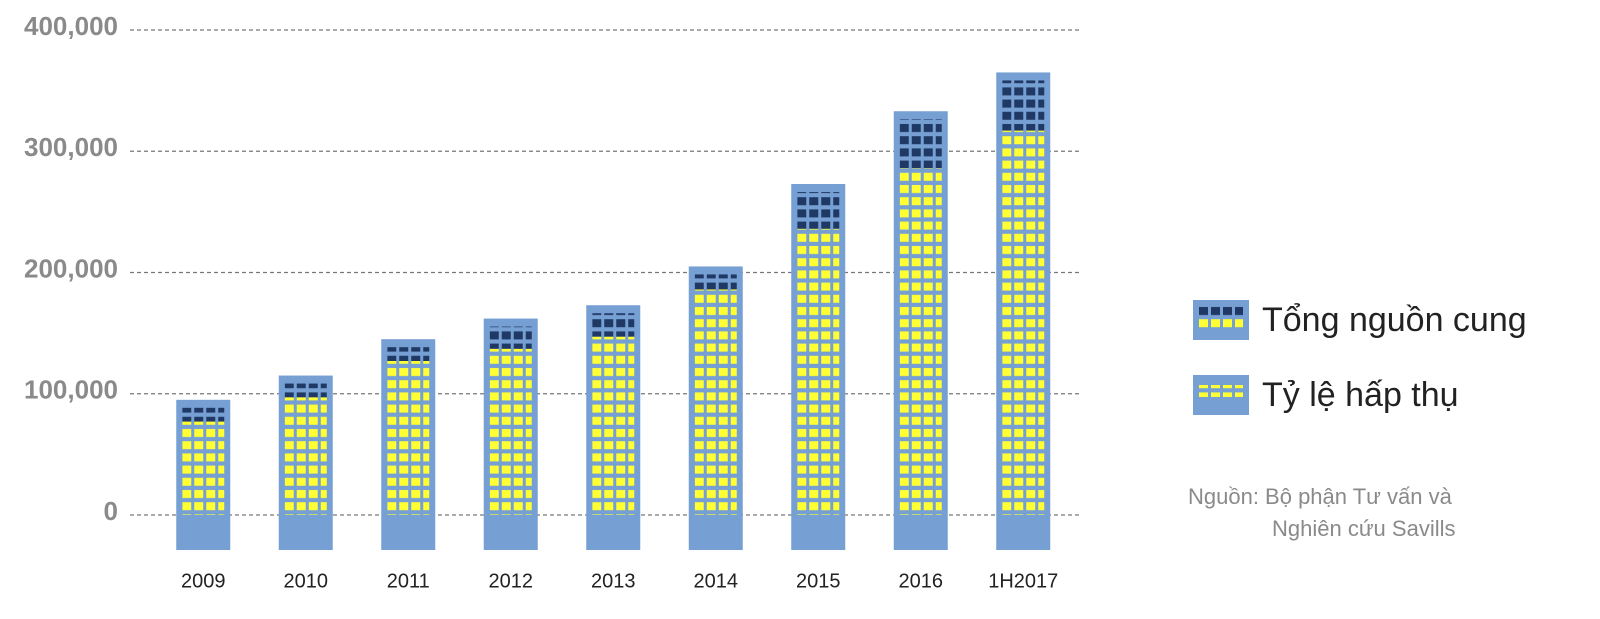 The height and width of the screenshot is (619, 1600). What do you see at coordinates (408, 581) in the screenshot?
I see `x-tick-label: 2011` at bounding box center [408, 581].